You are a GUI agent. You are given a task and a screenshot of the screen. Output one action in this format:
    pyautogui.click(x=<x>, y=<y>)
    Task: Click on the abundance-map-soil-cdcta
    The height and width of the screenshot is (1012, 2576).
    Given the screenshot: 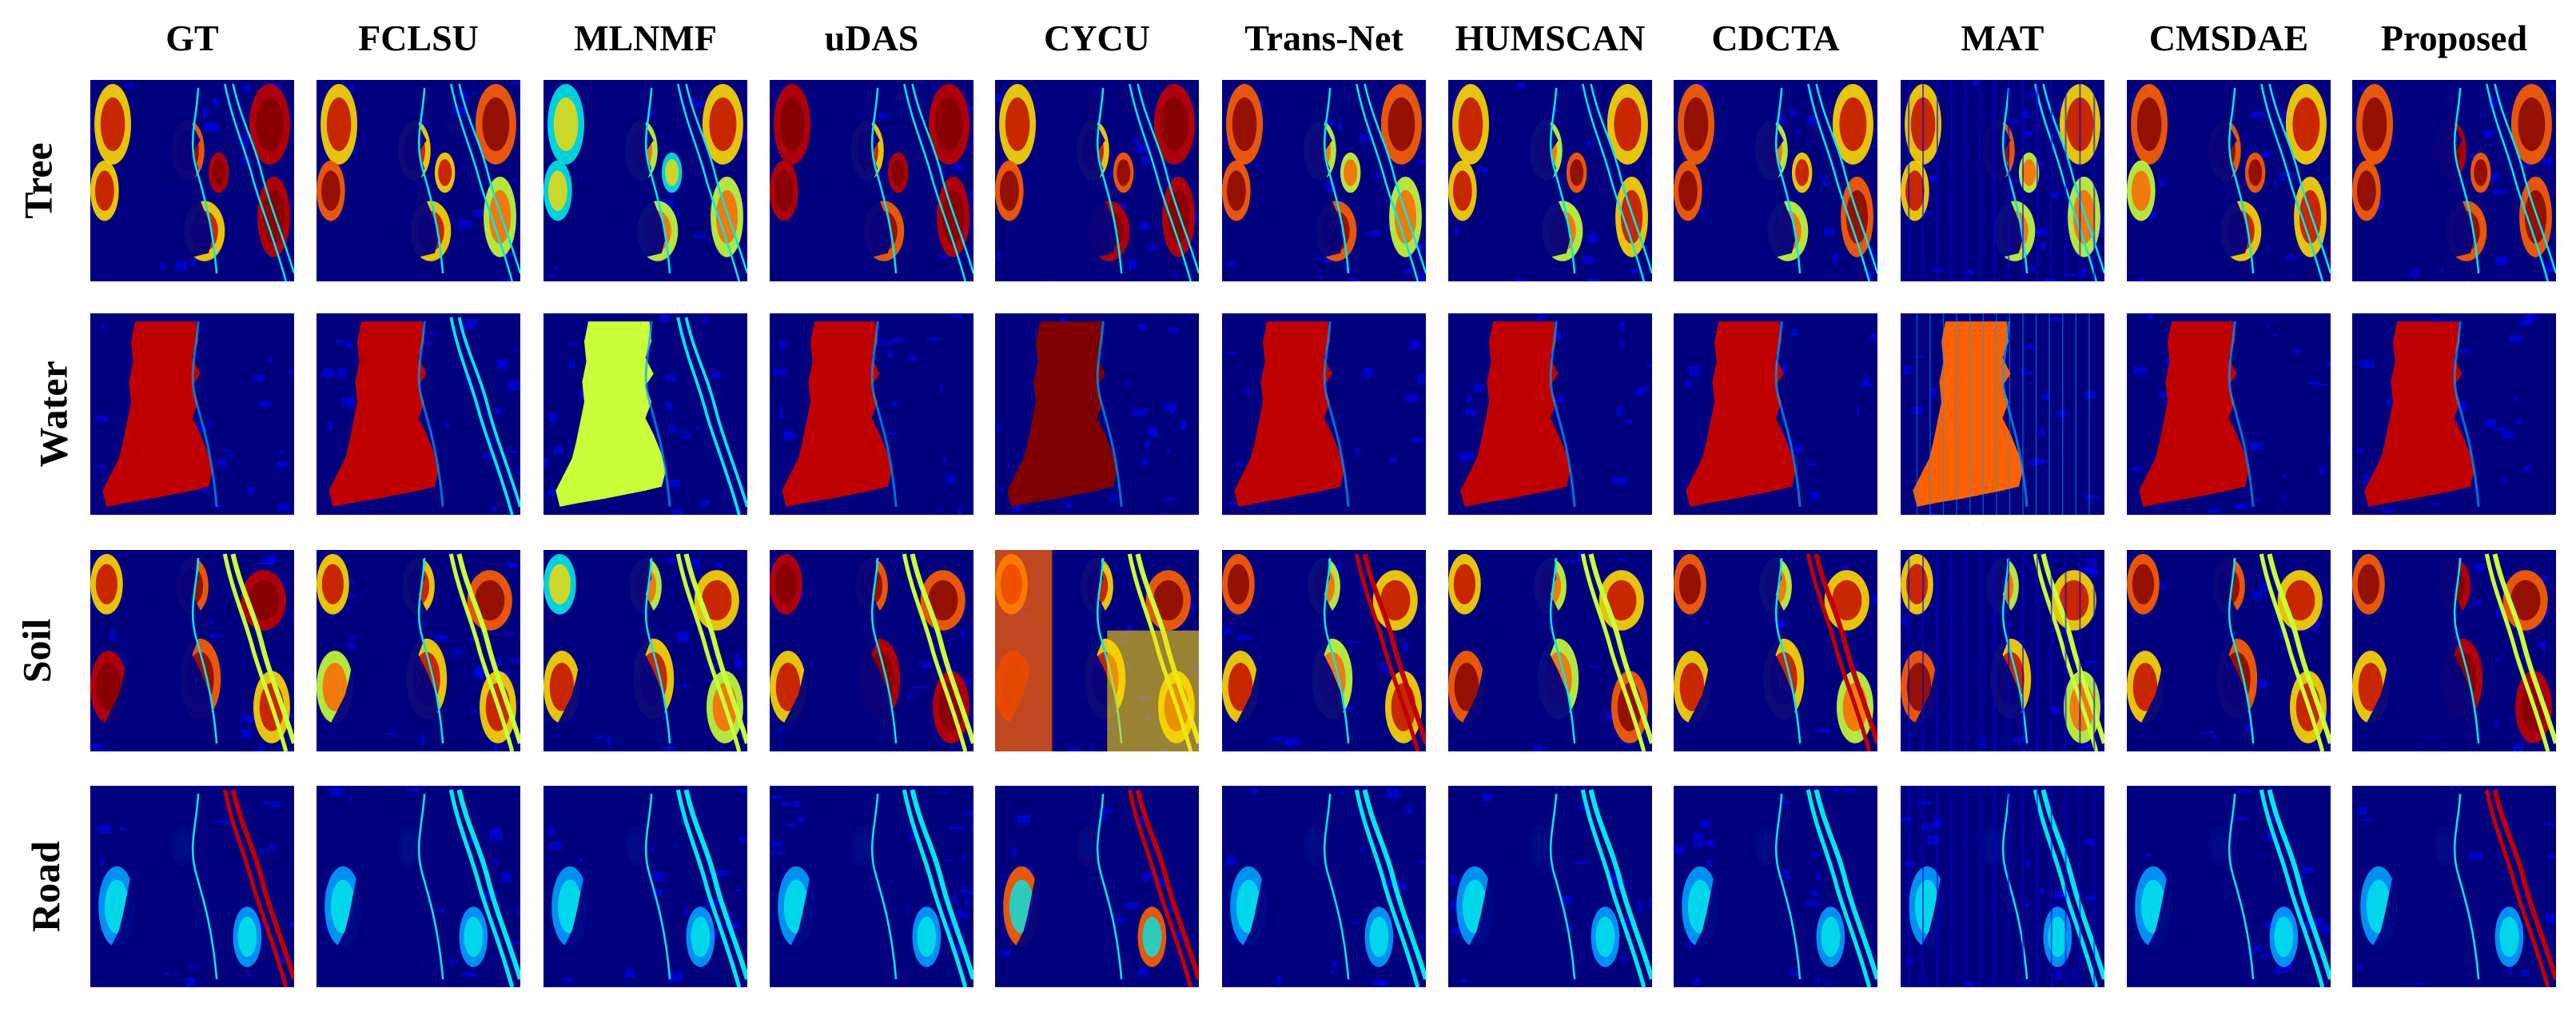 What is the action you would take?
    pyautogui.click(x=1776, y=650)
    